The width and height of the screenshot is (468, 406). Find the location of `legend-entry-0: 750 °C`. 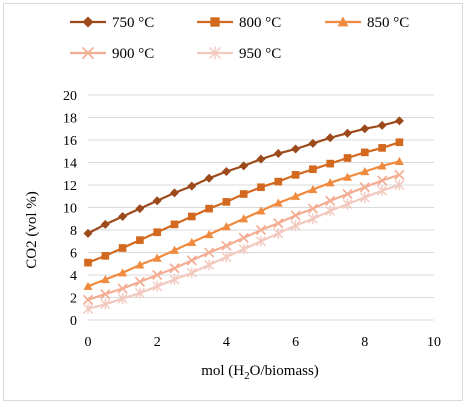

legend-entry-0: 750 °C is located at coordinates (112, 23).